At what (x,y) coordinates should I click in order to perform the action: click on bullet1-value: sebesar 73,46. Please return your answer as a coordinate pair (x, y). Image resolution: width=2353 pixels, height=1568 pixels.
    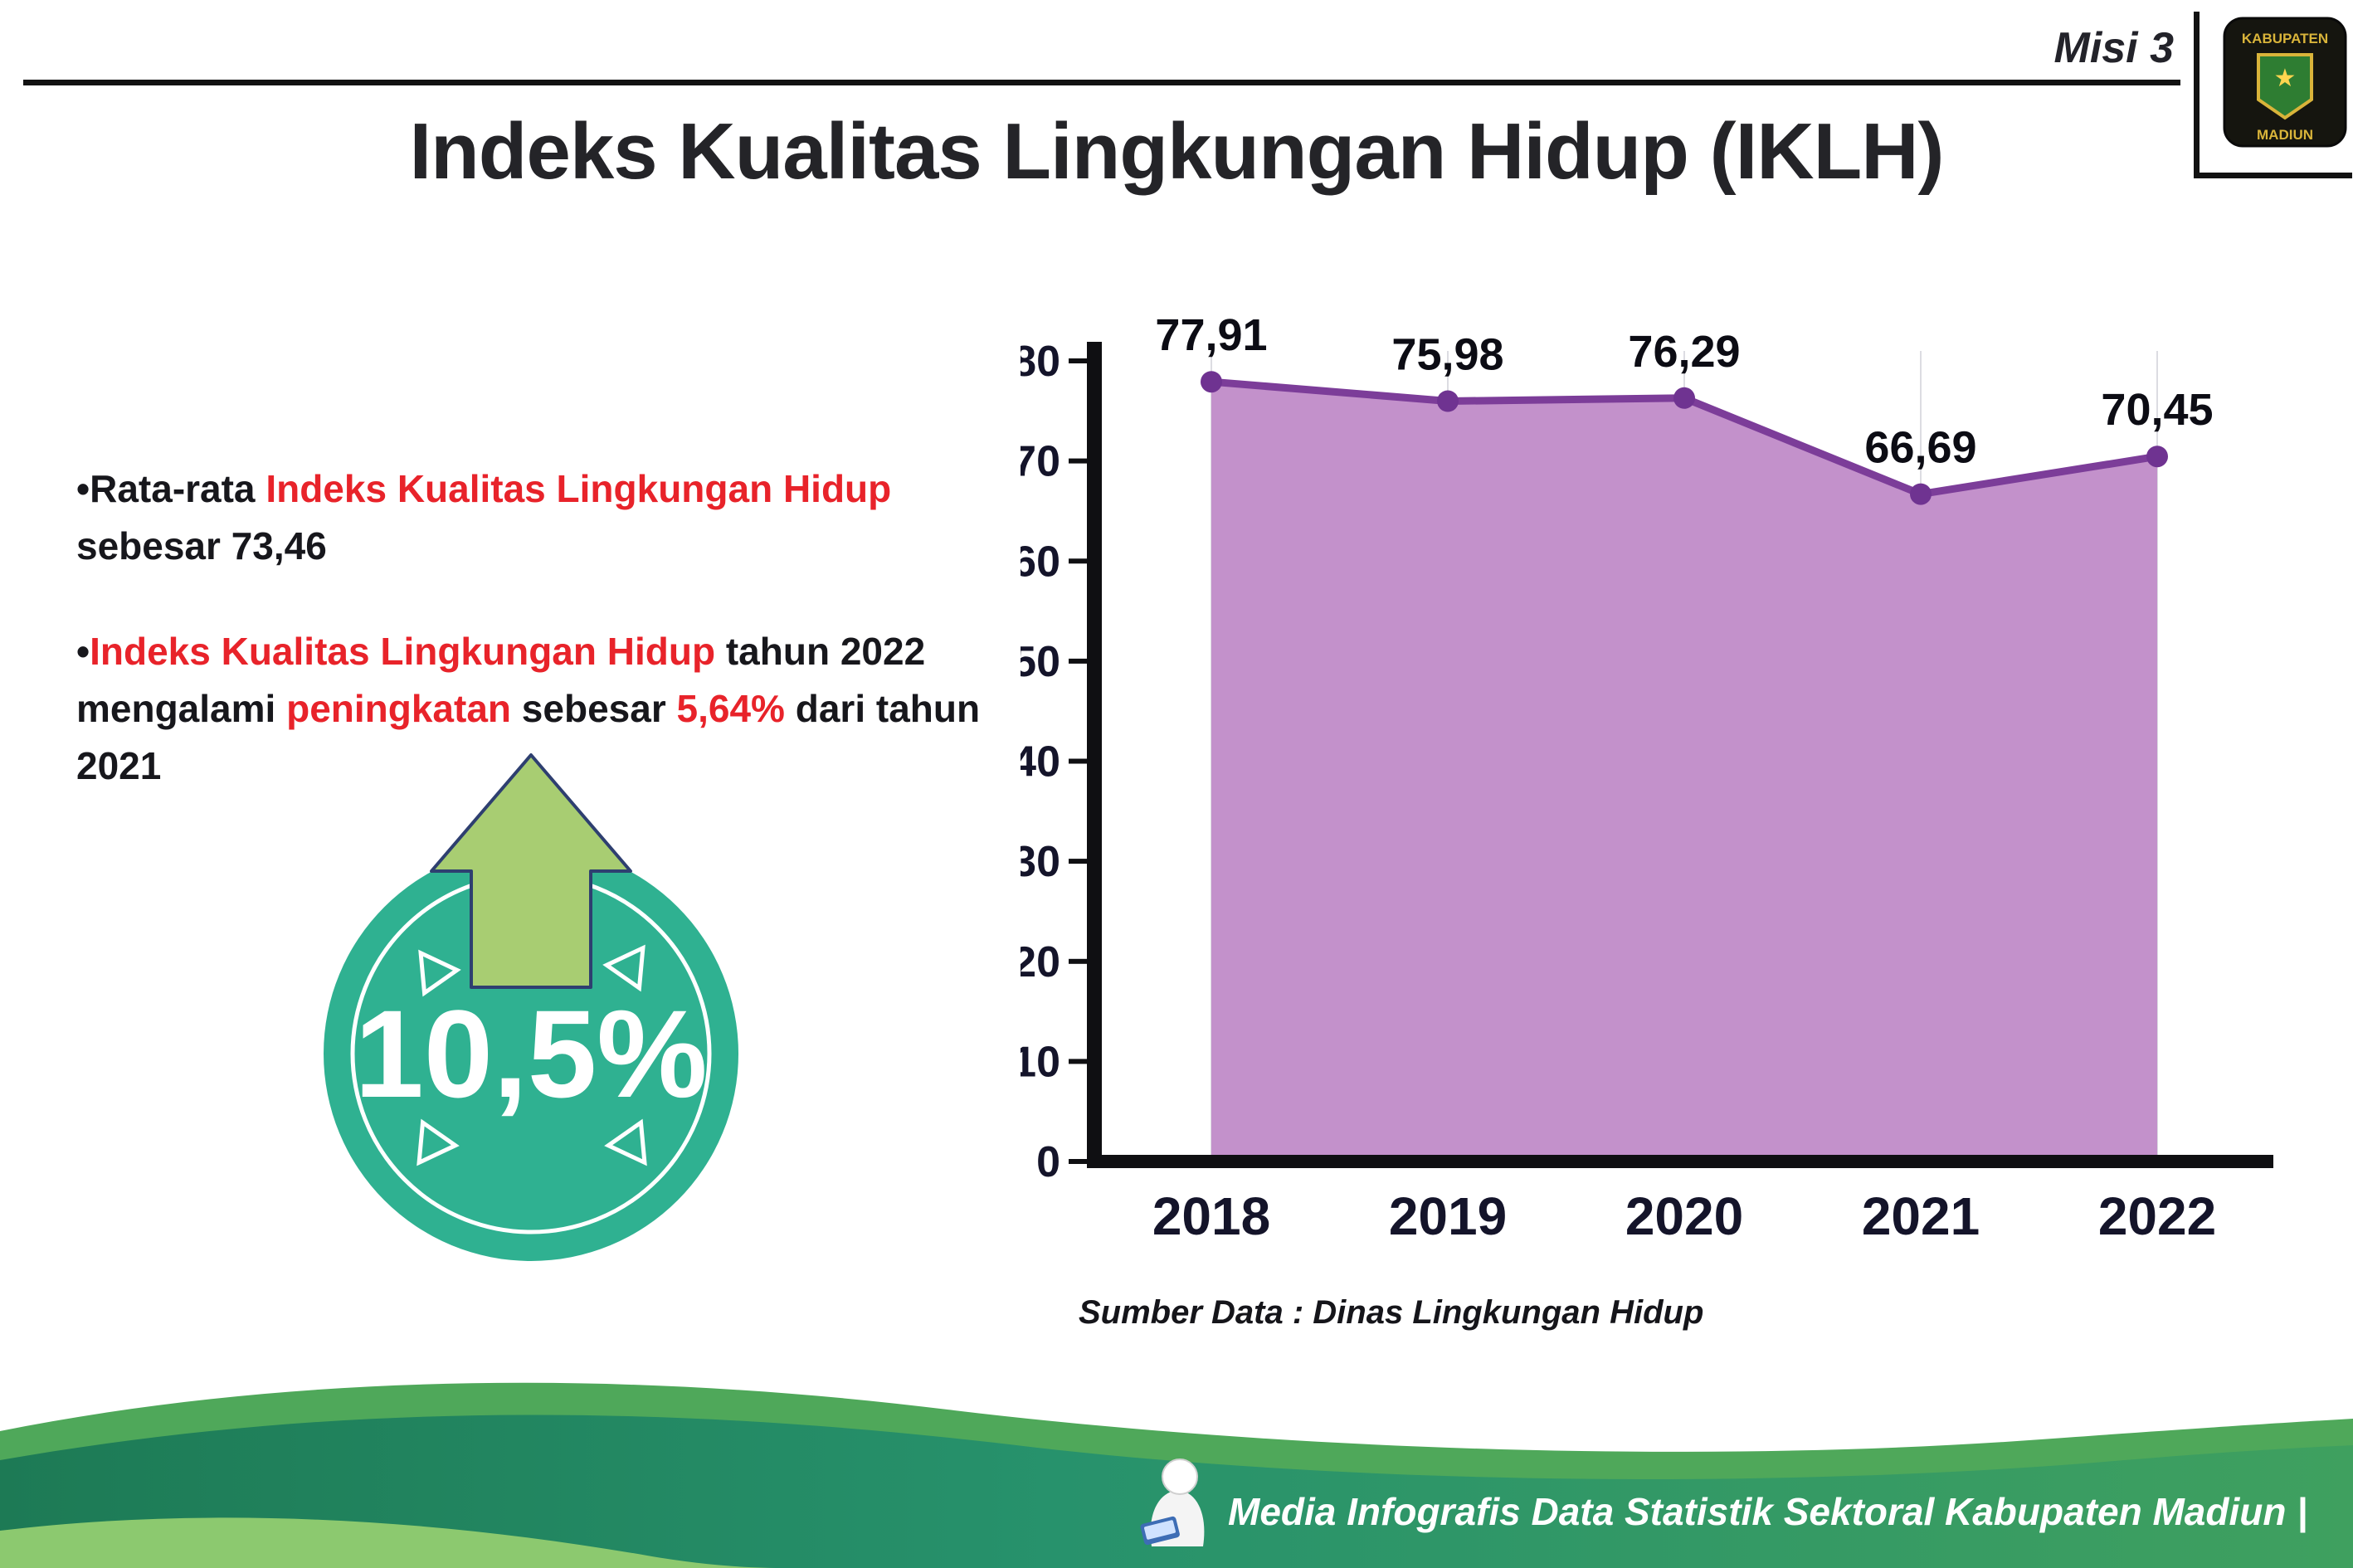
    Looking at the image, I should click on (201, 545).